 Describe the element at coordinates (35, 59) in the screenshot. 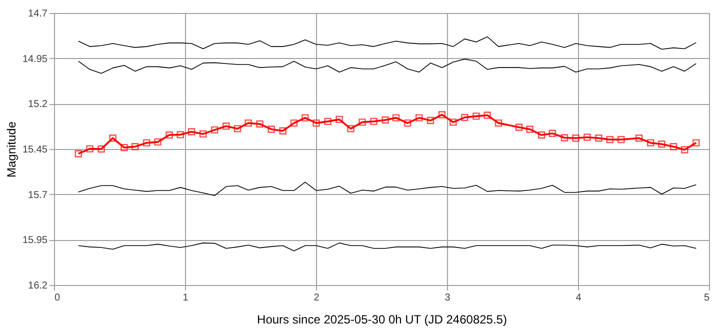

I see `y-tick-label: 14.95` at that location.